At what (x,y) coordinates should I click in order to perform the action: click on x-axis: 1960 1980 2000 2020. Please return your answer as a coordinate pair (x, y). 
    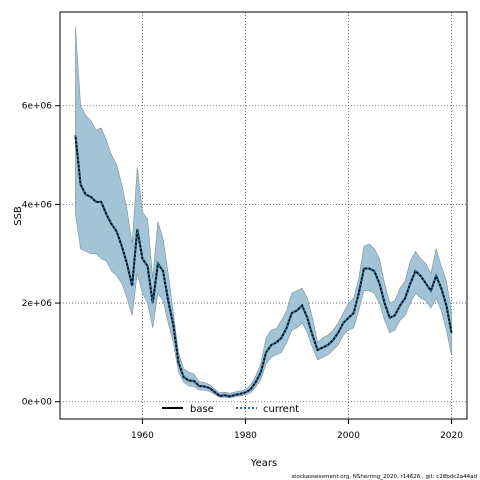
    Looking at the image, I should click on (297, 430).